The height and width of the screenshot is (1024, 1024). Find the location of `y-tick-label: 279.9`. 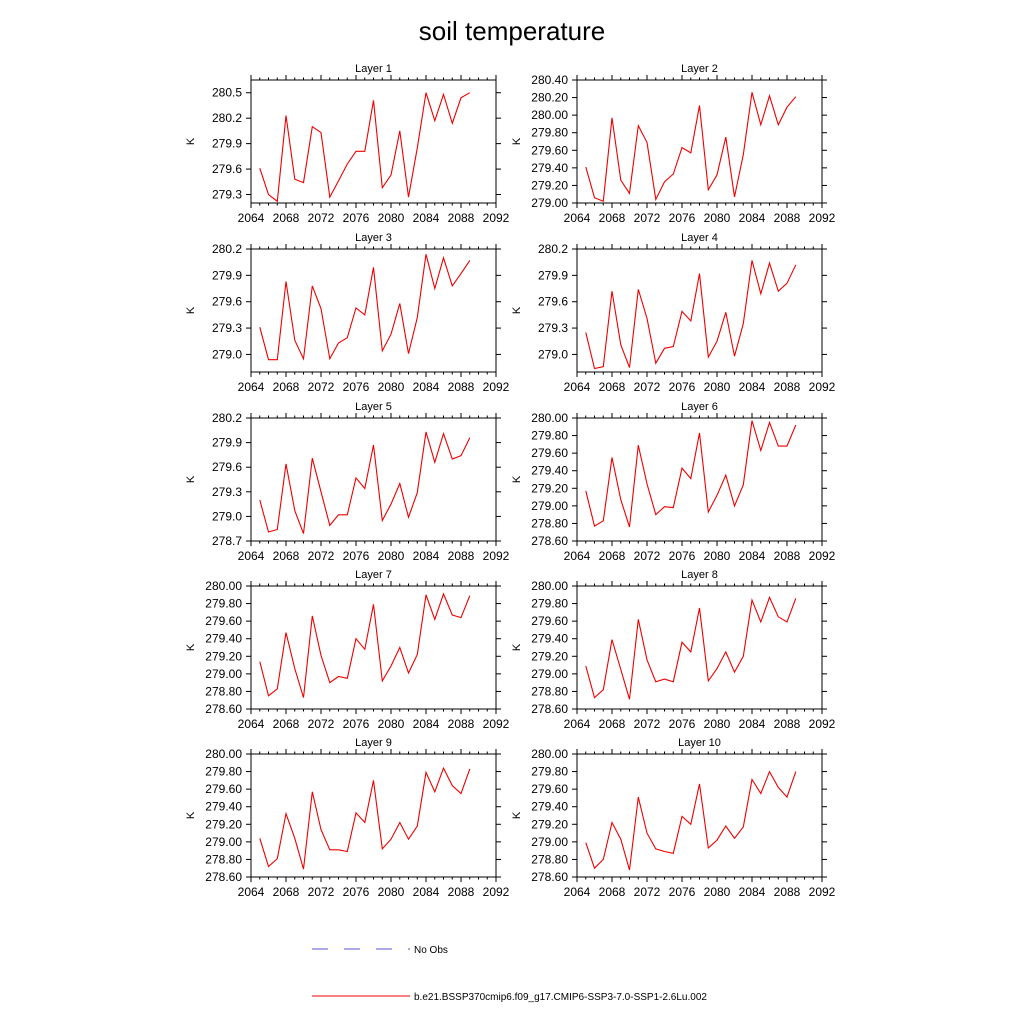

y-tick-label: 279.9 is located at coordinates (553, 275).